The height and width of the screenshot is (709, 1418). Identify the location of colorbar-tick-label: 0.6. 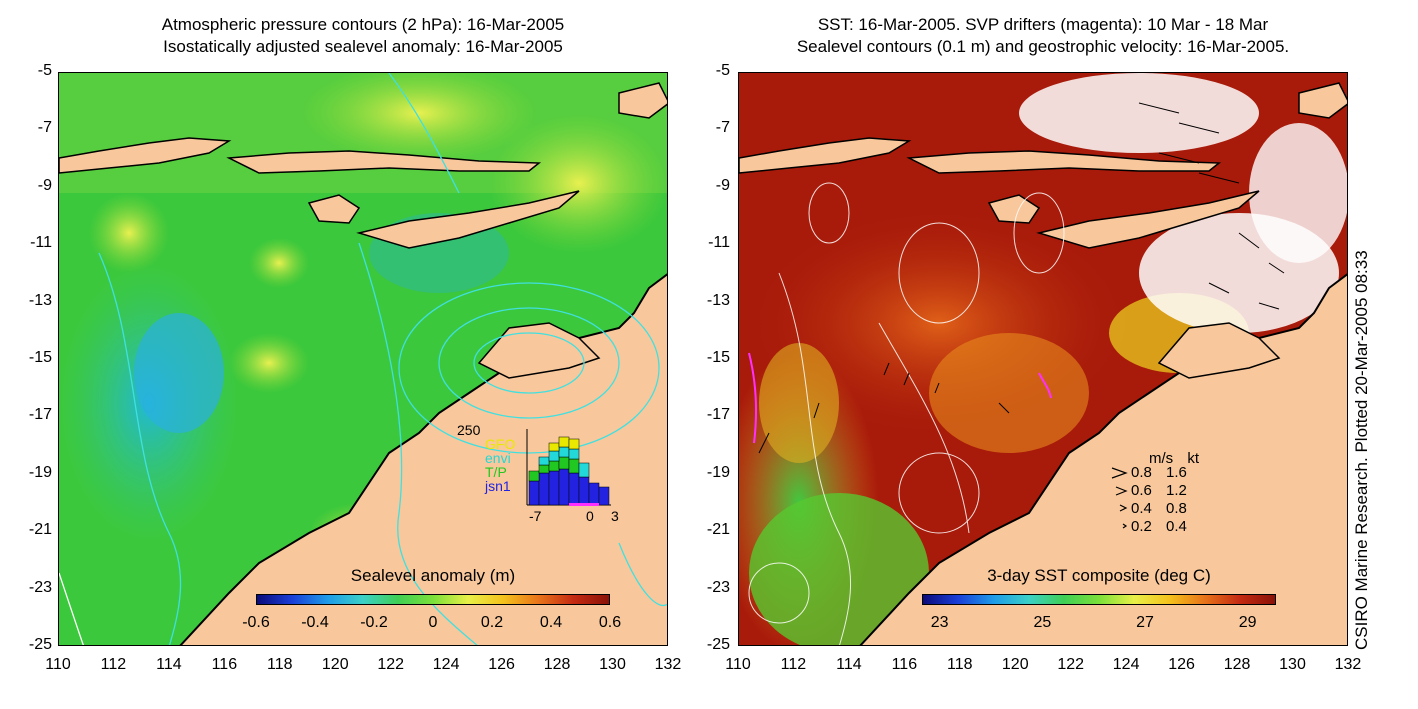
(610, 622).